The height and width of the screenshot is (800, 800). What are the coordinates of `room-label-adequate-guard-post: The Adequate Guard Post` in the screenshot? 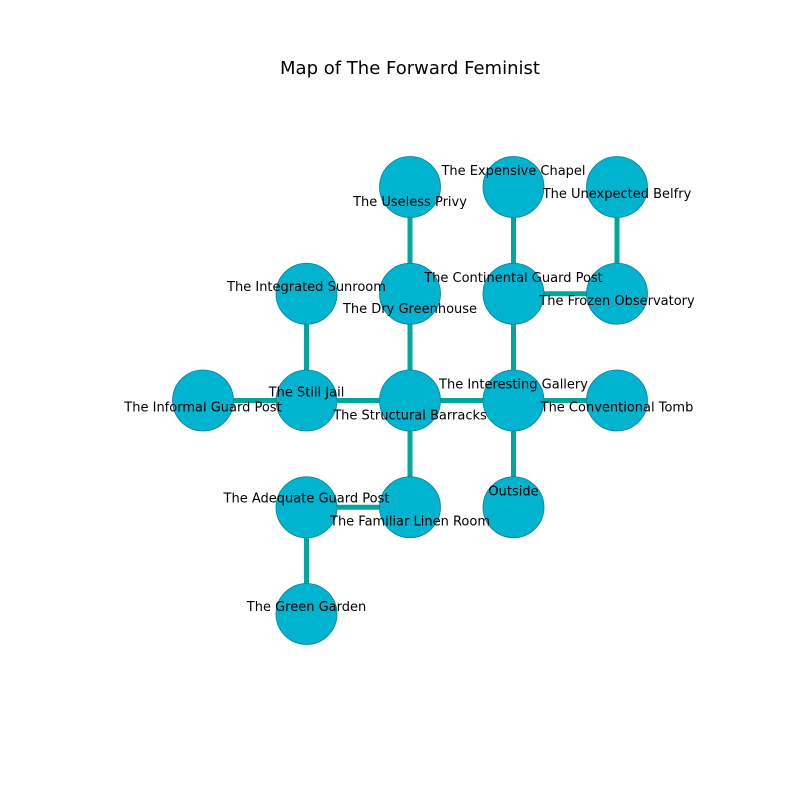 It's located at (306, 498).